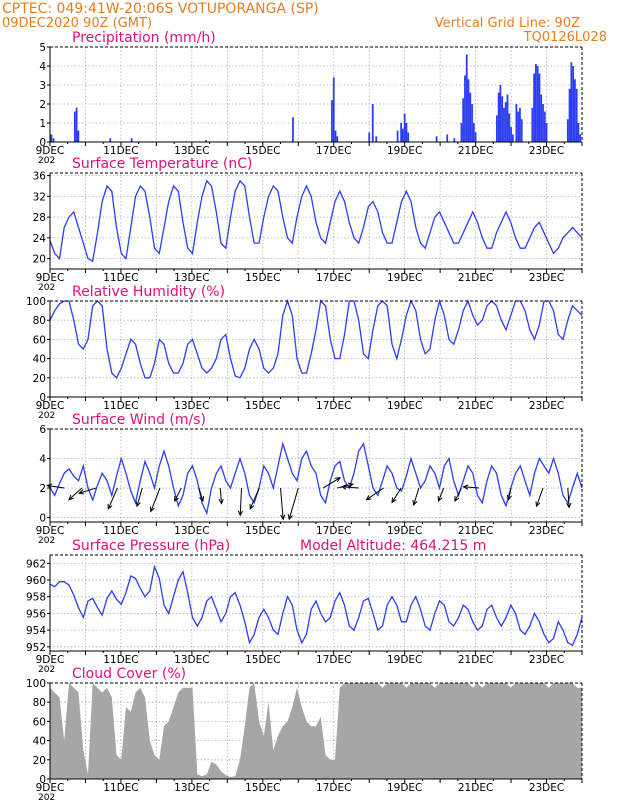 The image size is (618, 800). I want to click on temp-xtick-label: 23DEC, so click(546, 278).